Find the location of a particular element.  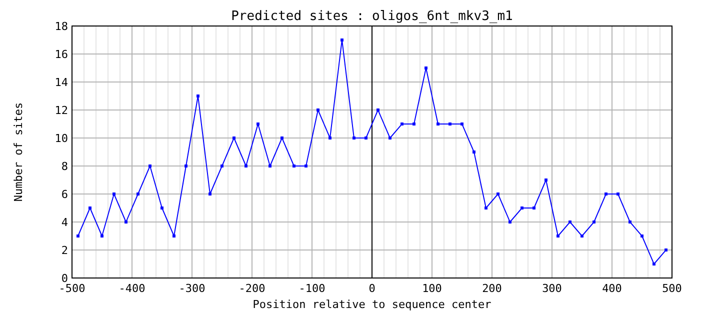

y-tick-label: 16 is located at coordinates (61, 54).